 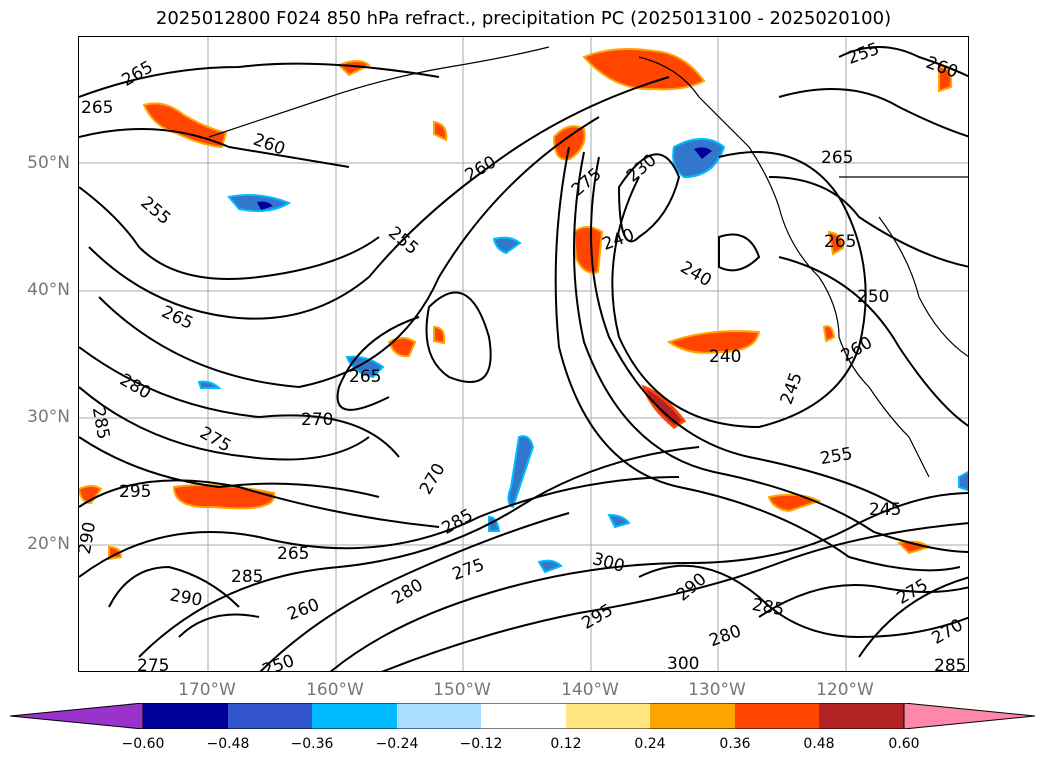 I want to click on colorbar-tick-label: 0.36, so click(x=735, y=744).